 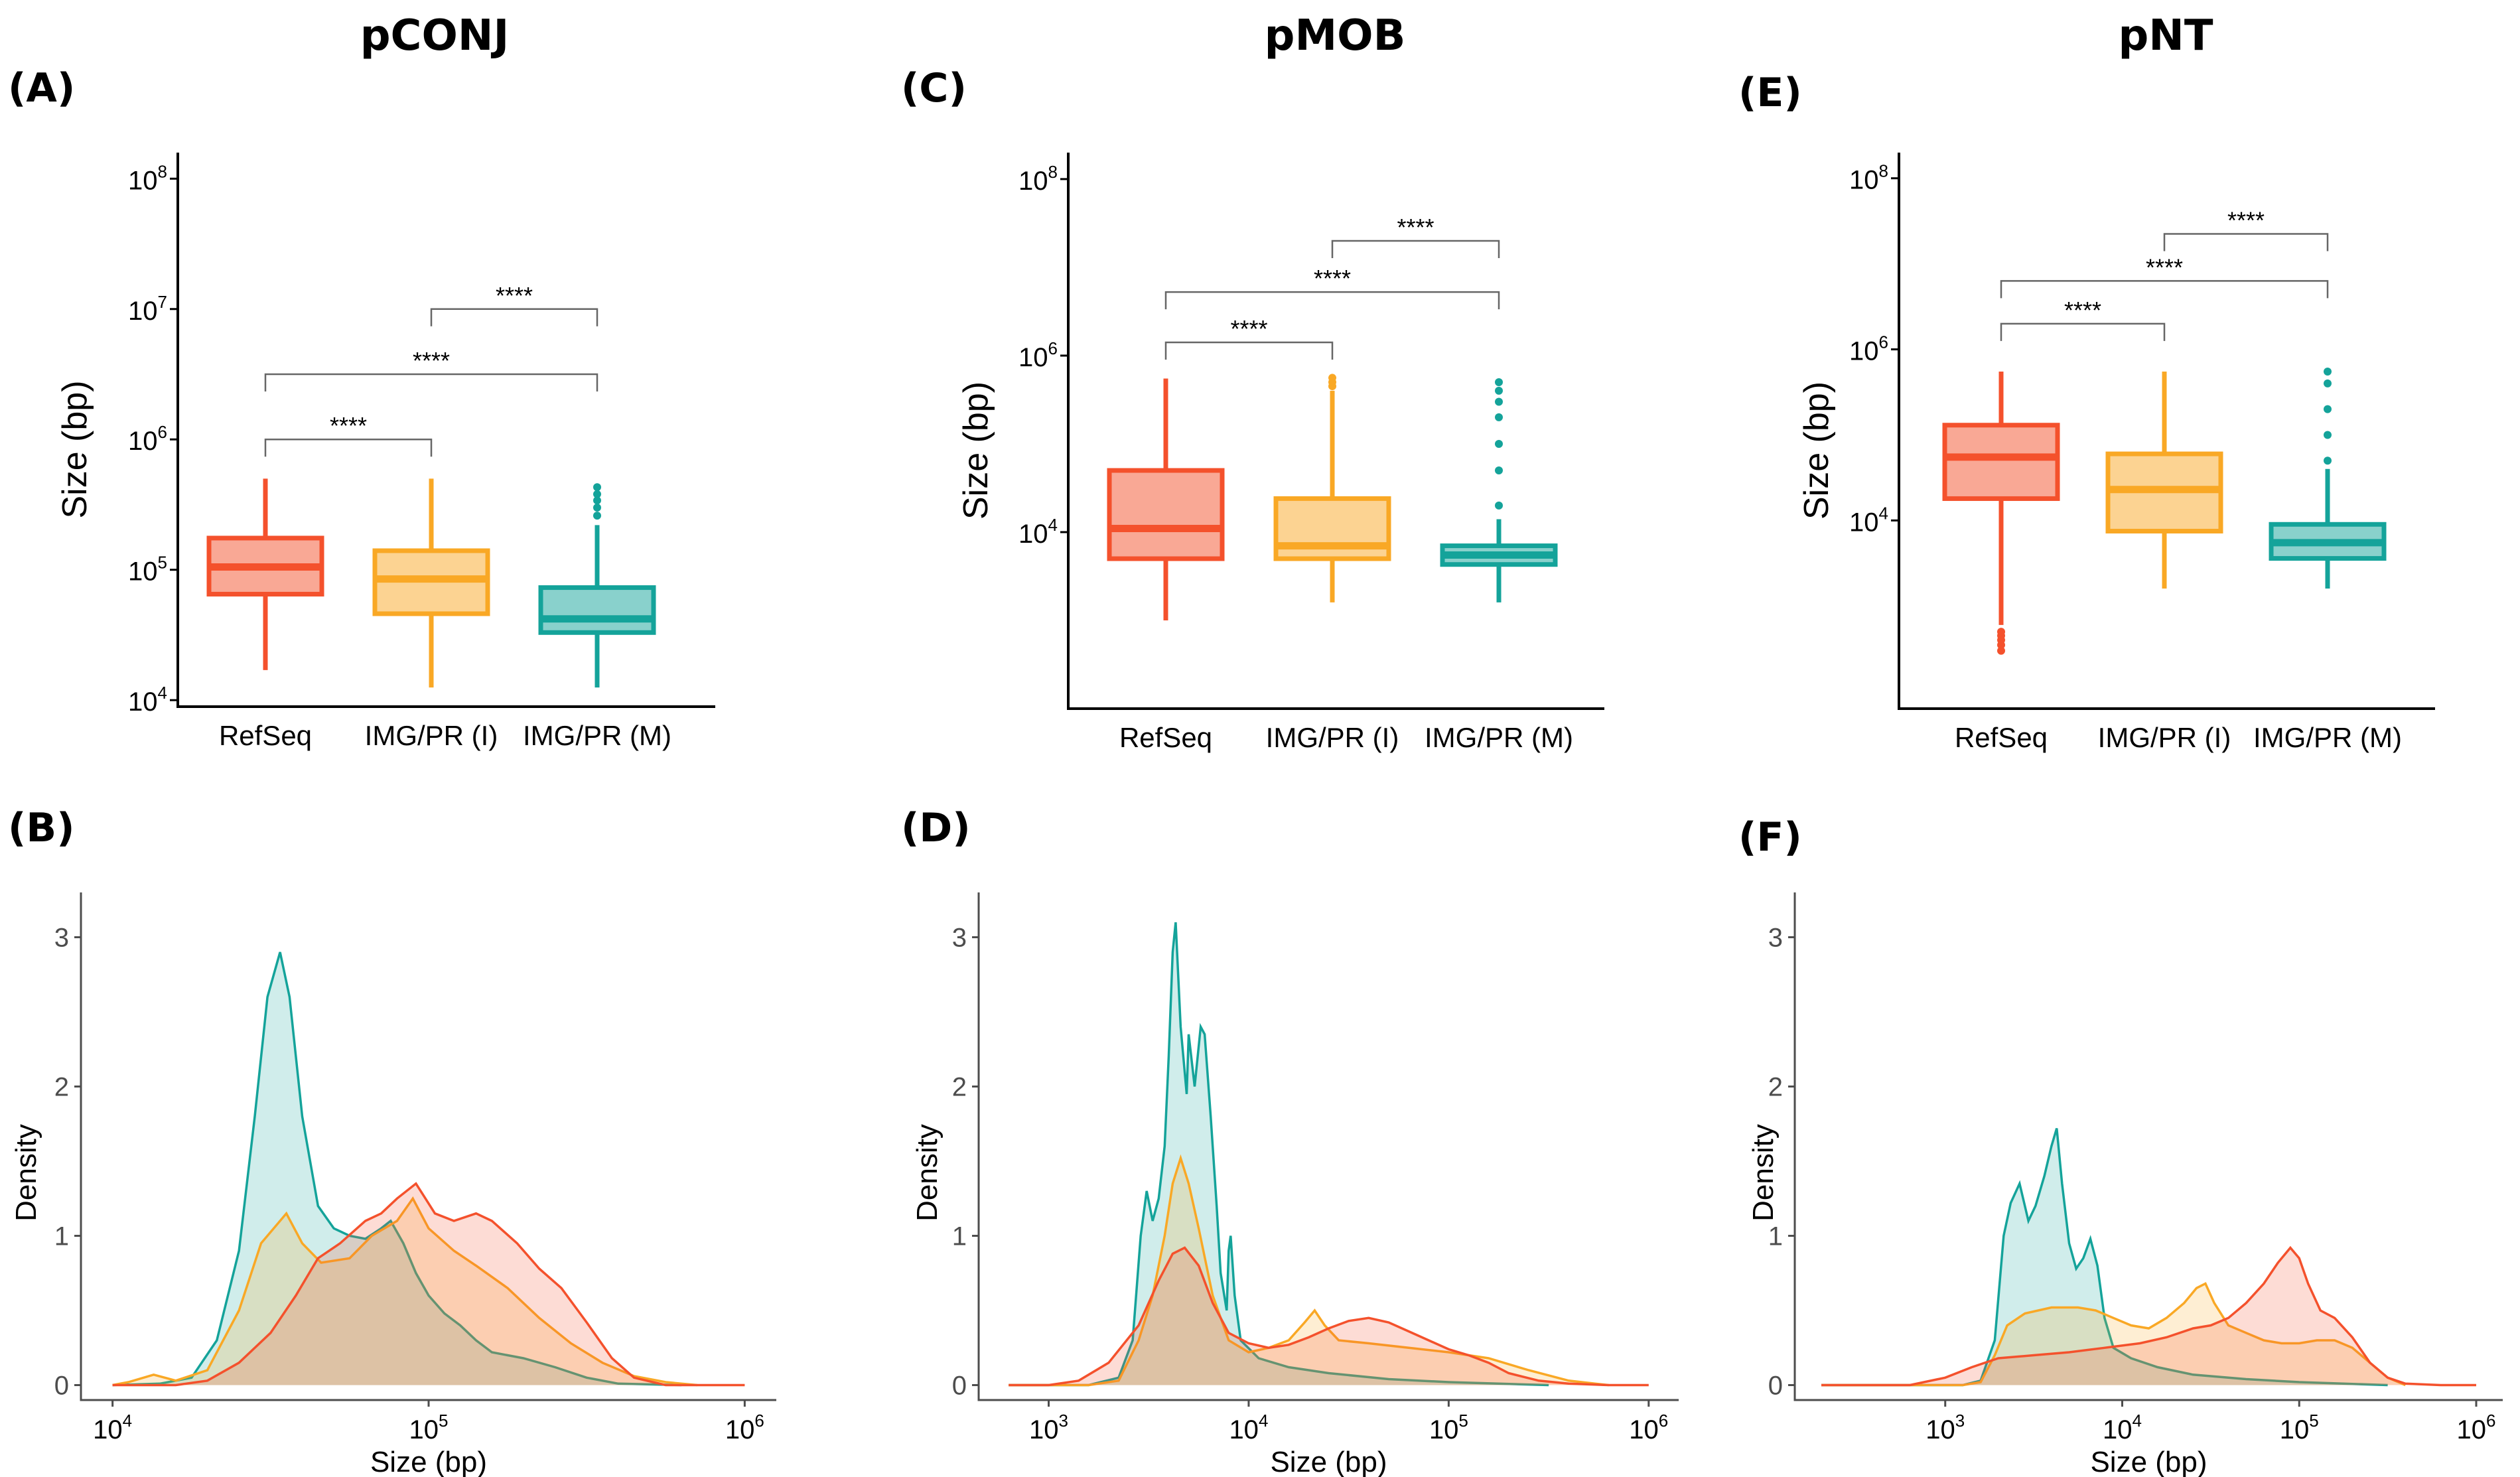 I want to click on column-title-pmob: pMOB, so click(x=1335, y=35).